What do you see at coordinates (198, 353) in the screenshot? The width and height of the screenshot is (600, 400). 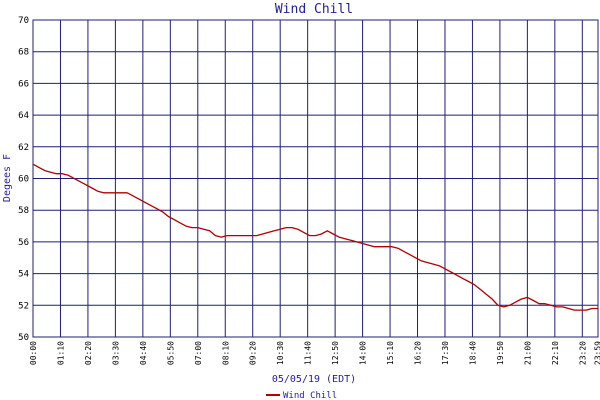 I see `x-tick-label: 07:00` at bounding box center [198, 353].